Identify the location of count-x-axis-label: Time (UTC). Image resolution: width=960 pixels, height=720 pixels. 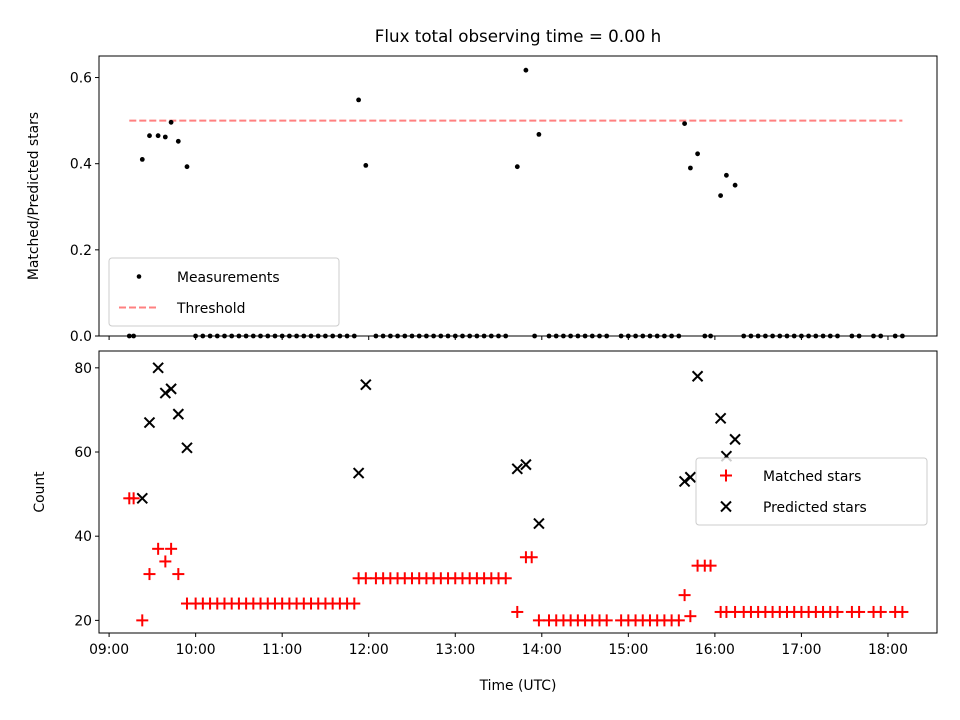
(518, 686).